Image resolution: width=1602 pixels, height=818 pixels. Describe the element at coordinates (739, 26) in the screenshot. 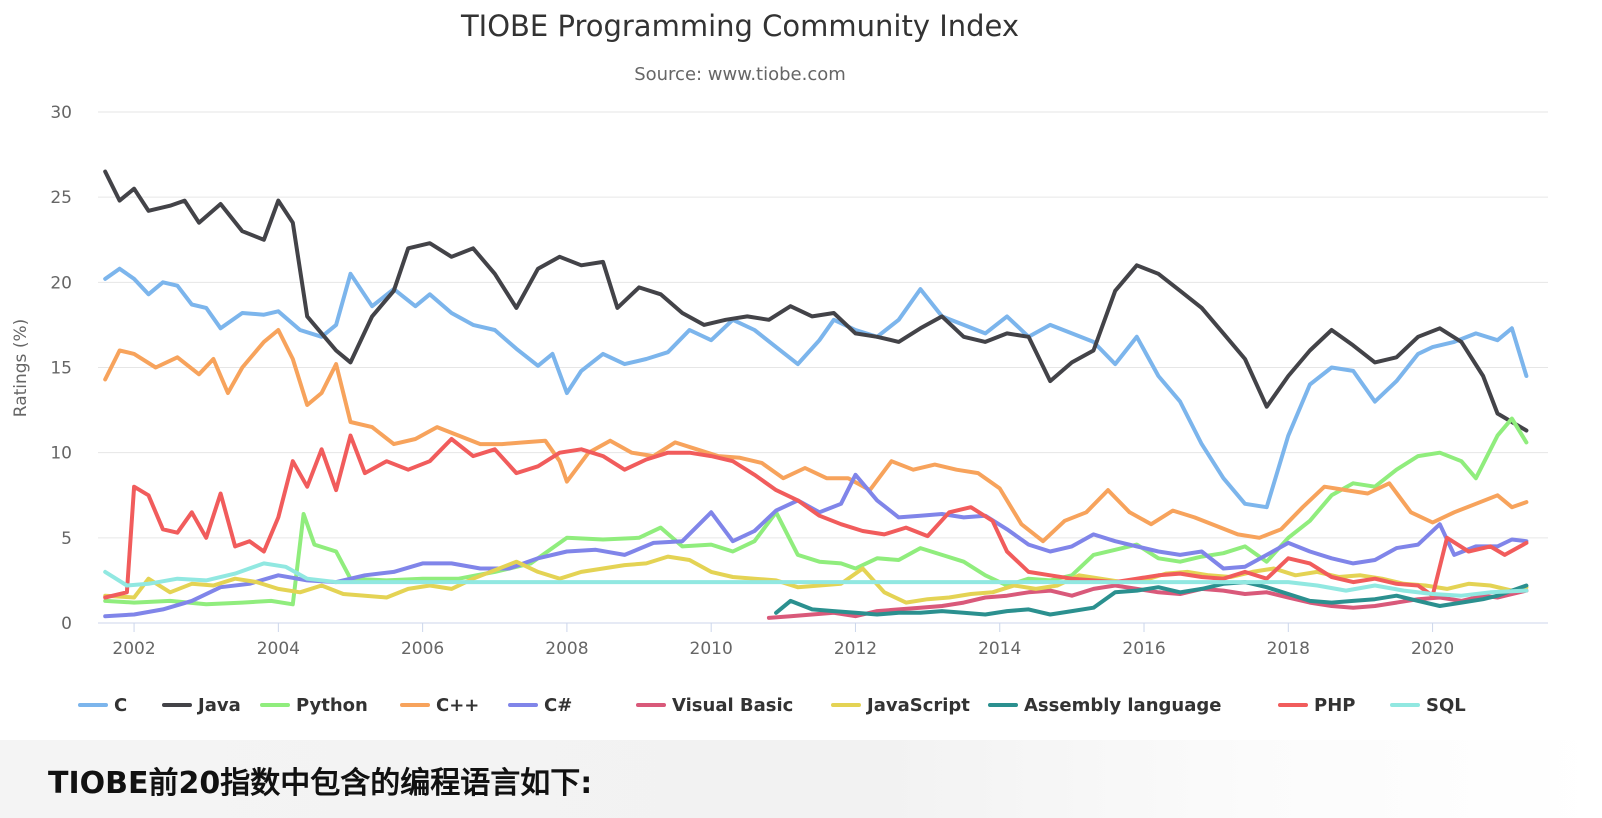

I see `chart-title: TIOBE Programming Community Index` at that location.